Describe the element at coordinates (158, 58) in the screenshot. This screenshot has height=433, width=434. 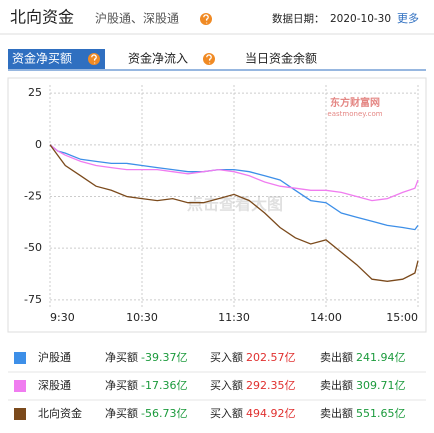
I see `tab: 资金净流入` at that location.